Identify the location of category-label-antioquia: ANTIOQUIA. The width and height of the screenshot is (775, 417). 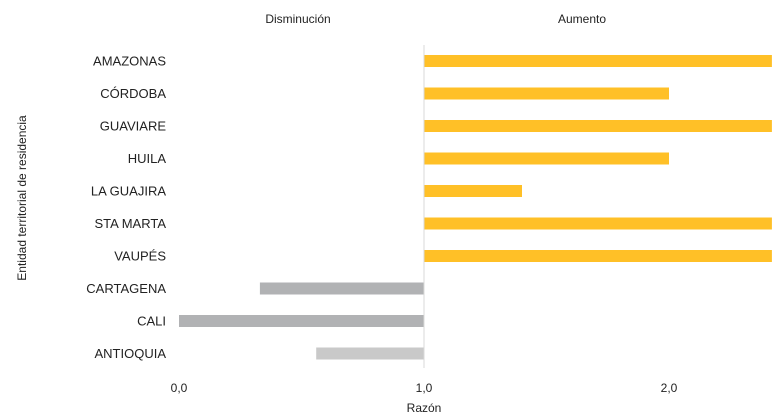
(130, 353).